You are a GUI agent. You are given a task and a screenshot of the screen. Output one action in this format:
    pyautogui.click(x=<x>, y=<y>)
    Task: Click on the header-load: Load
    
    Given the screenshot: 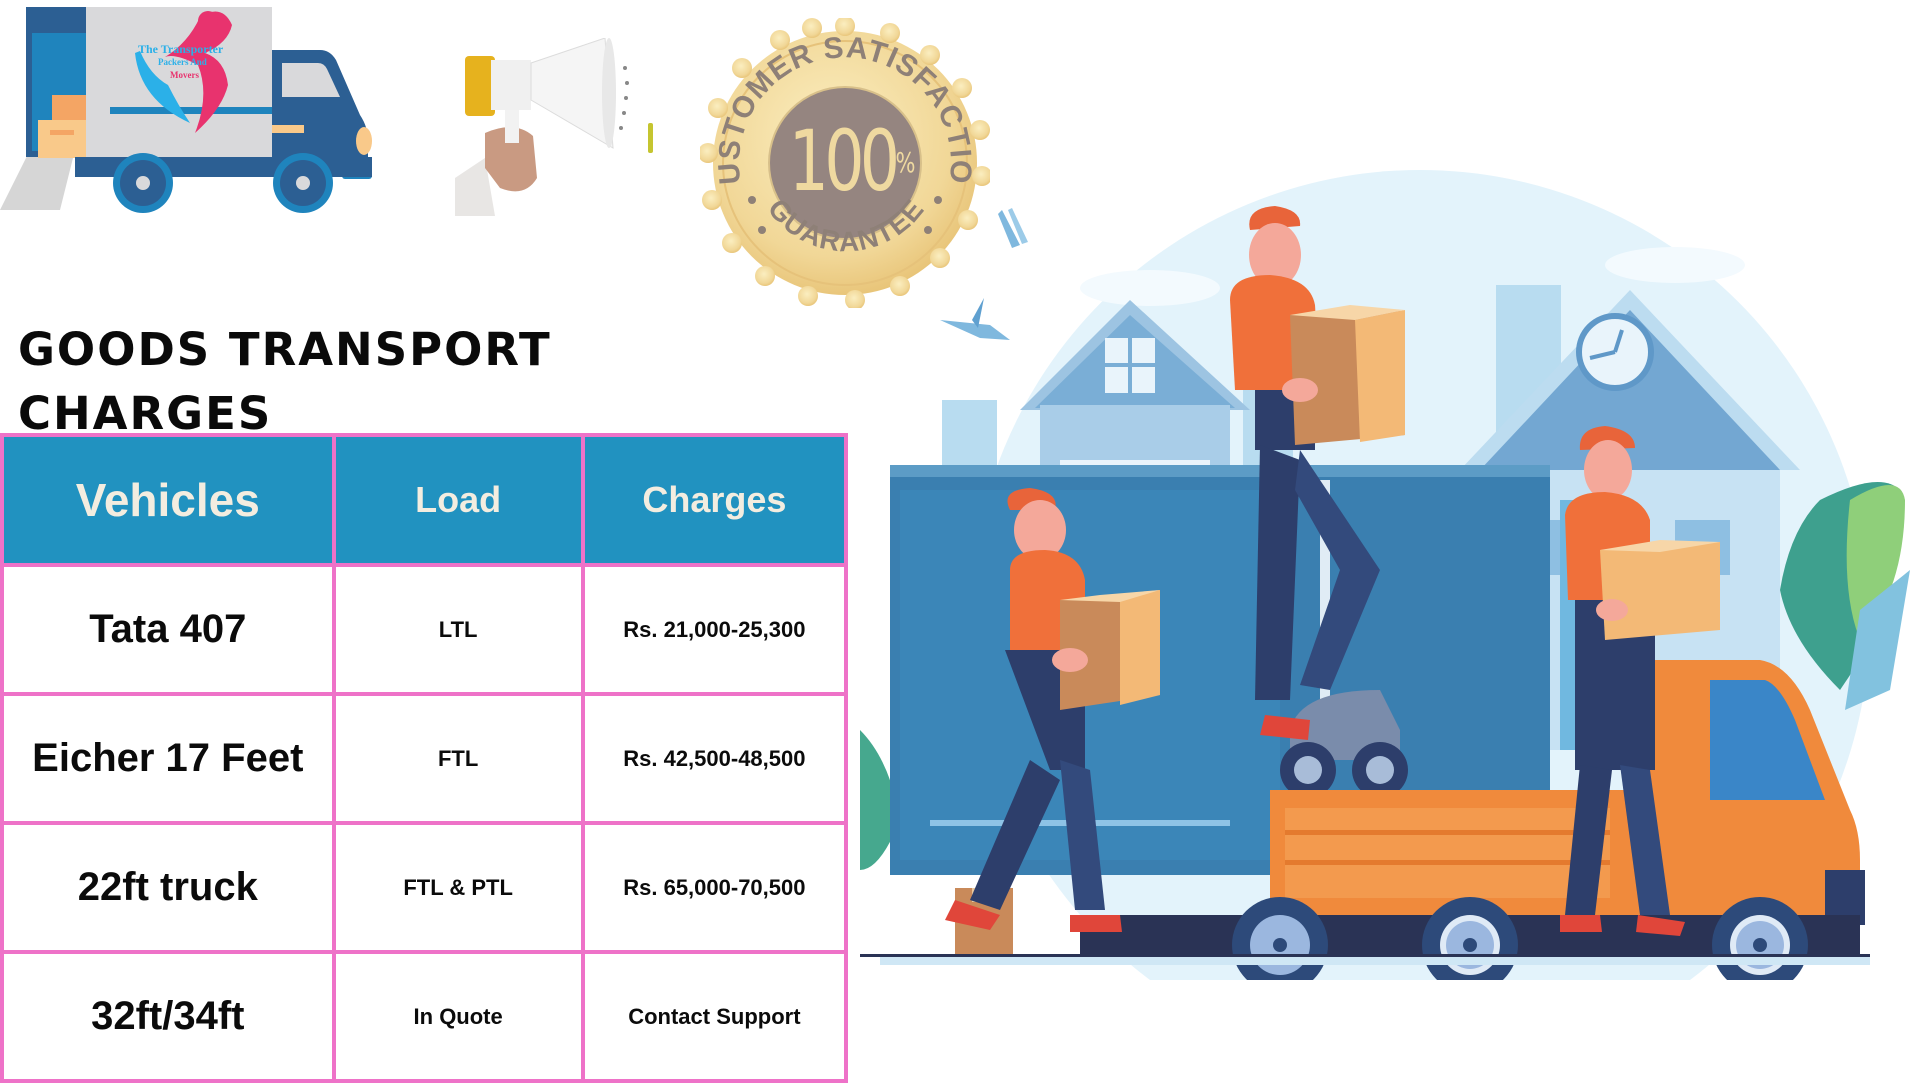 What is the action you would take?
    pyautogui.click(x=458, y=500)
    